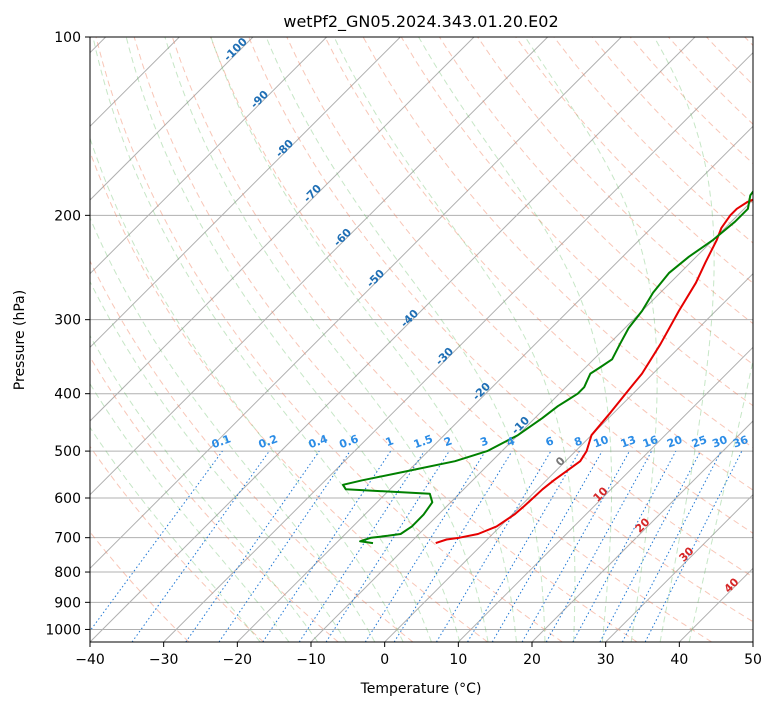 The image size is (775, 708). Describe the element at coordinates (67, 321) in the screenshot. I see `y-tick-label: 300` at that location.